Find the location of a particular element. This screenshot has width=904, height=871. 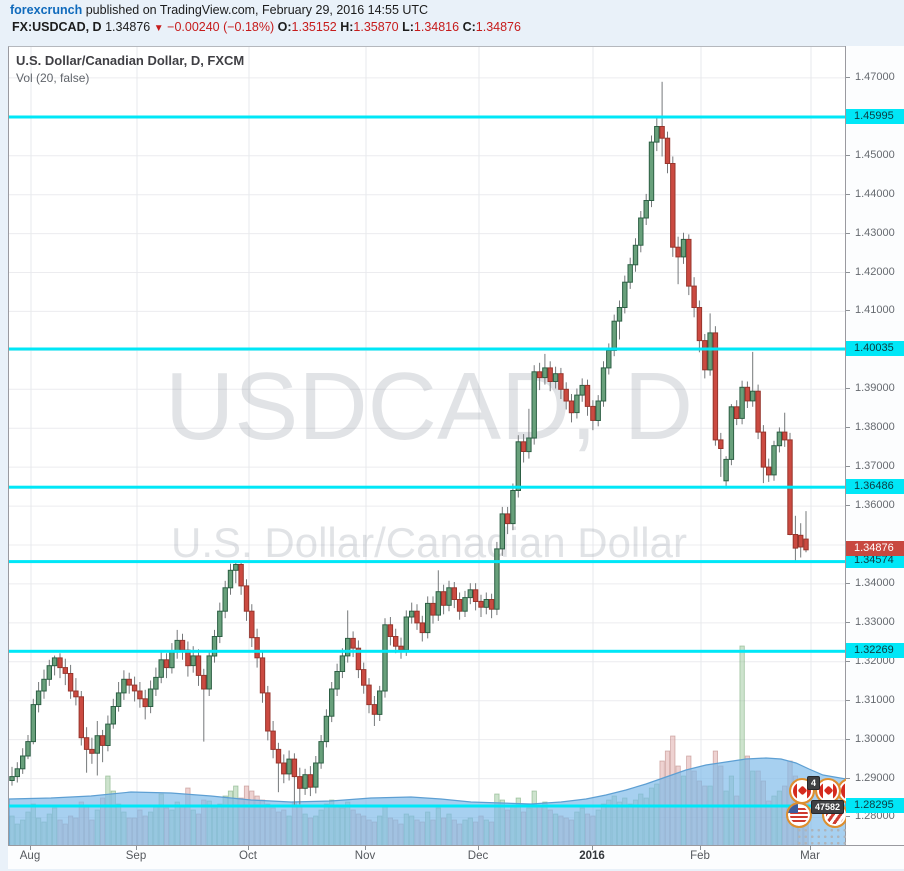

time-axis-label: 2016 is located at coordinates (592, 856).